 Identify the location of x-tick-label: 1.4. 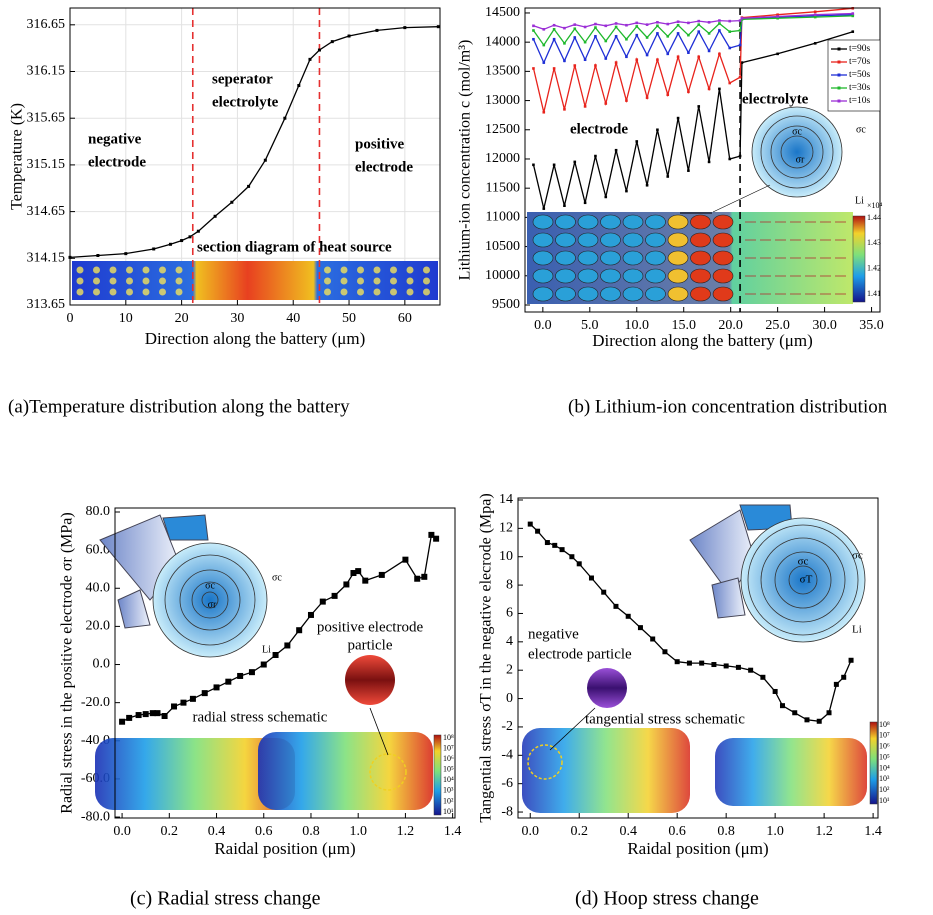
(873, 831).